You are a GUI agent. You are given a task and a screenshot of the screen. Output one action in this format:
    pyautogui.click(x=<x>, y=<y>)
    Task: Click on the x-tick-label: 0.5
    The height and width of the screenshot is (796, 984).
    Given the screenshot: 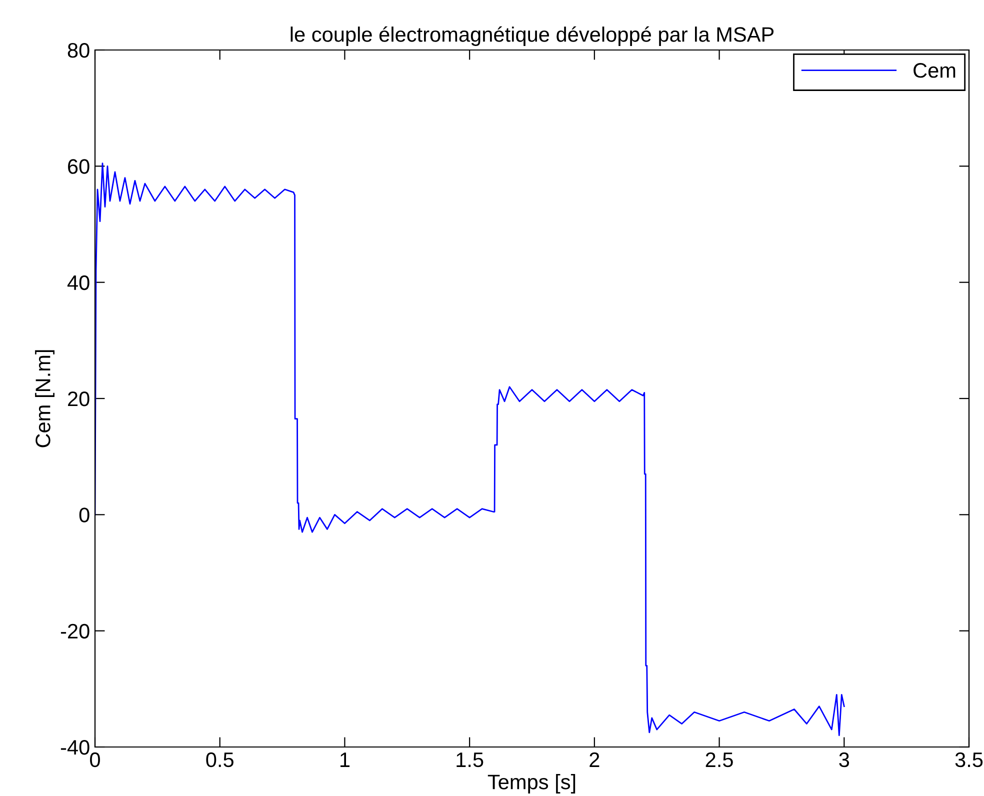 What is the action you would take?
    pyautogui.click(x=220, y=760)
    